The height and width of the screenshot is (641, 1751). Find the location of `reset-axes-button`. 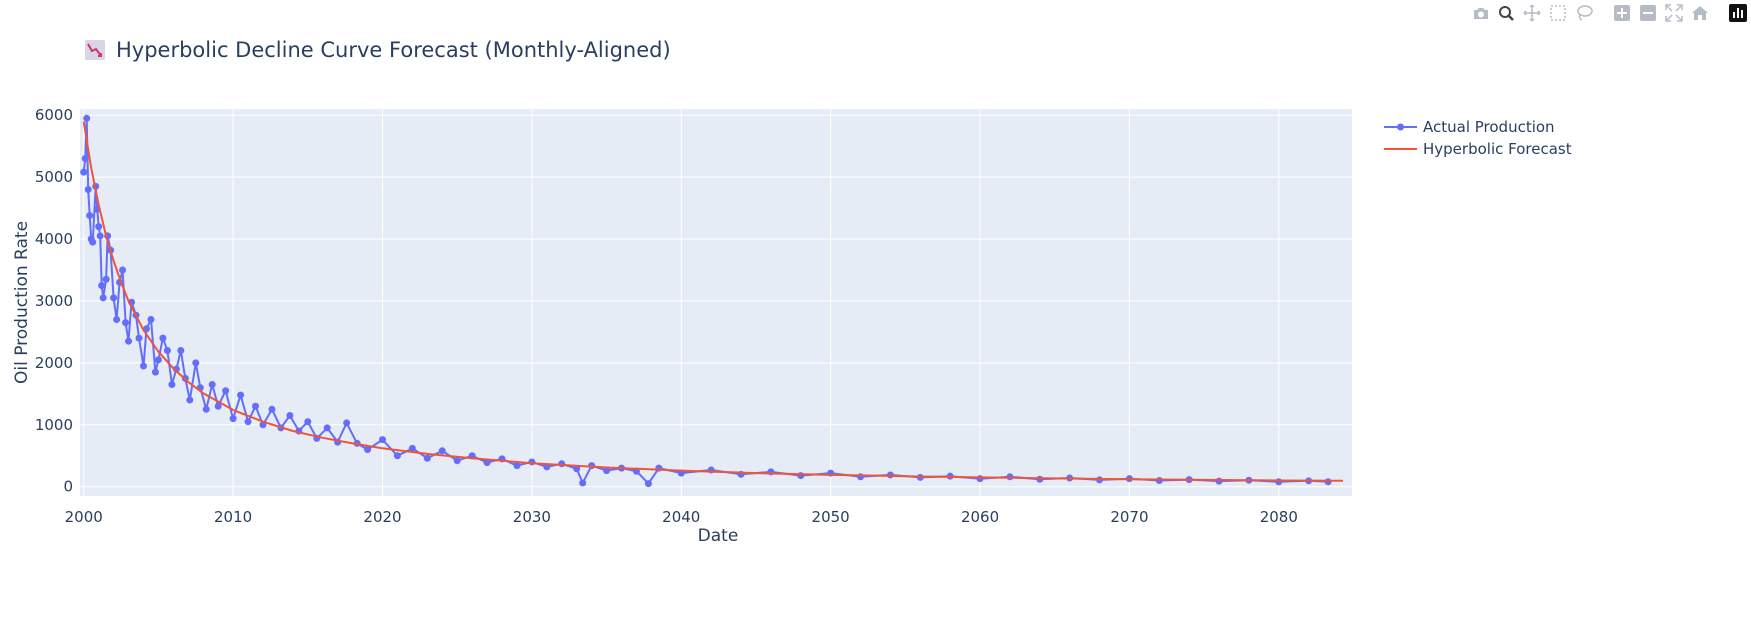

reset-axes-button is located at coordinates (1700, 13).